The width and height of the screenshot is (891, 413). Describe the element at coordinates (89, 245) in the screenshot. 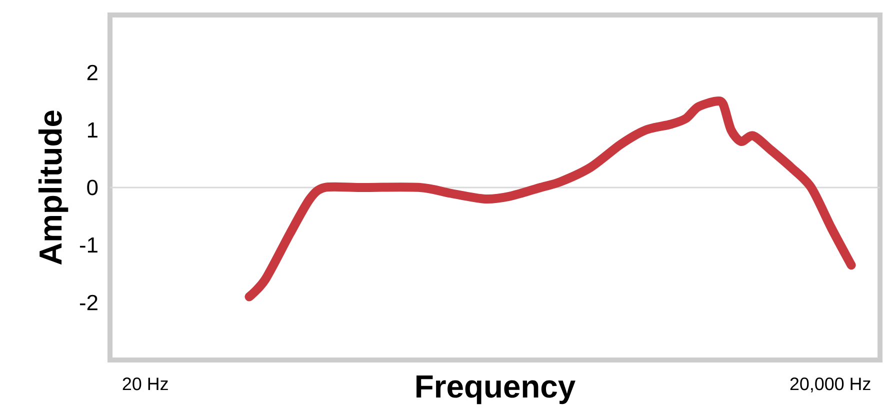

I see `y-tick-label: -1` at that location.